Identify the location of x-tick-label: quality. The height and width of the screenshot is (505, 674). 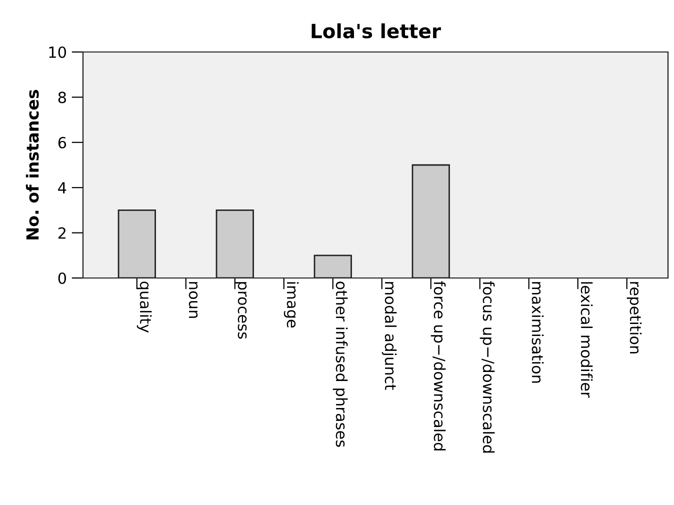
(144, 307).